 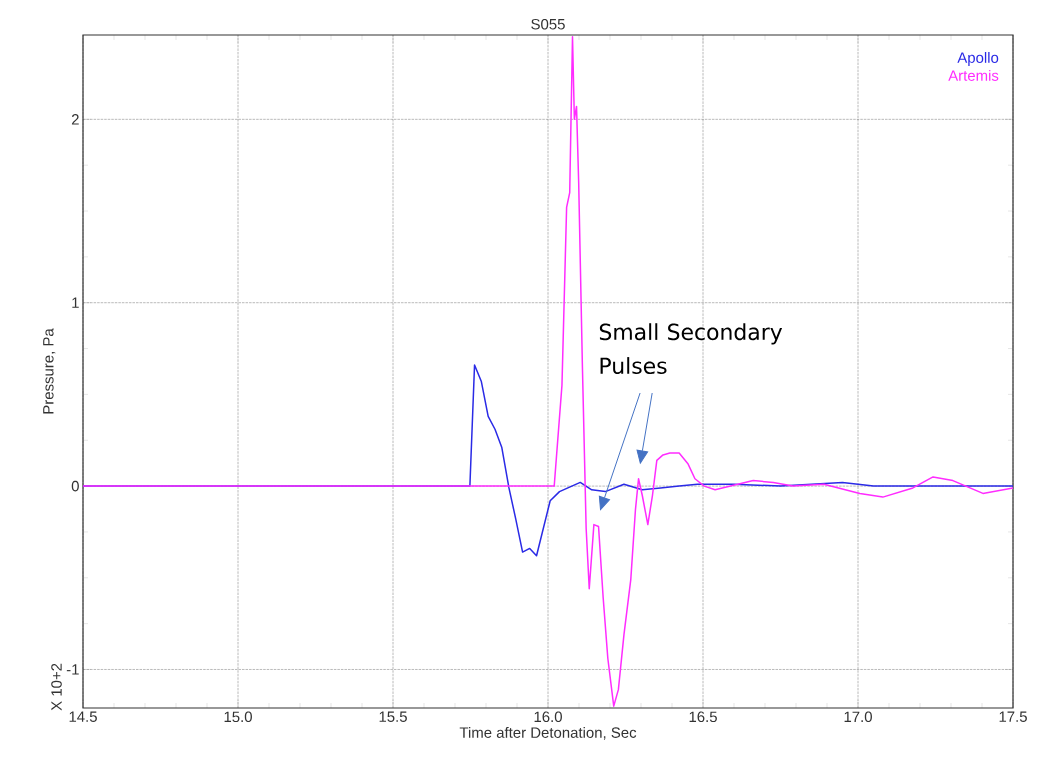 I want to click on x-tick-label: 16.5, so click(x=703, y=717).